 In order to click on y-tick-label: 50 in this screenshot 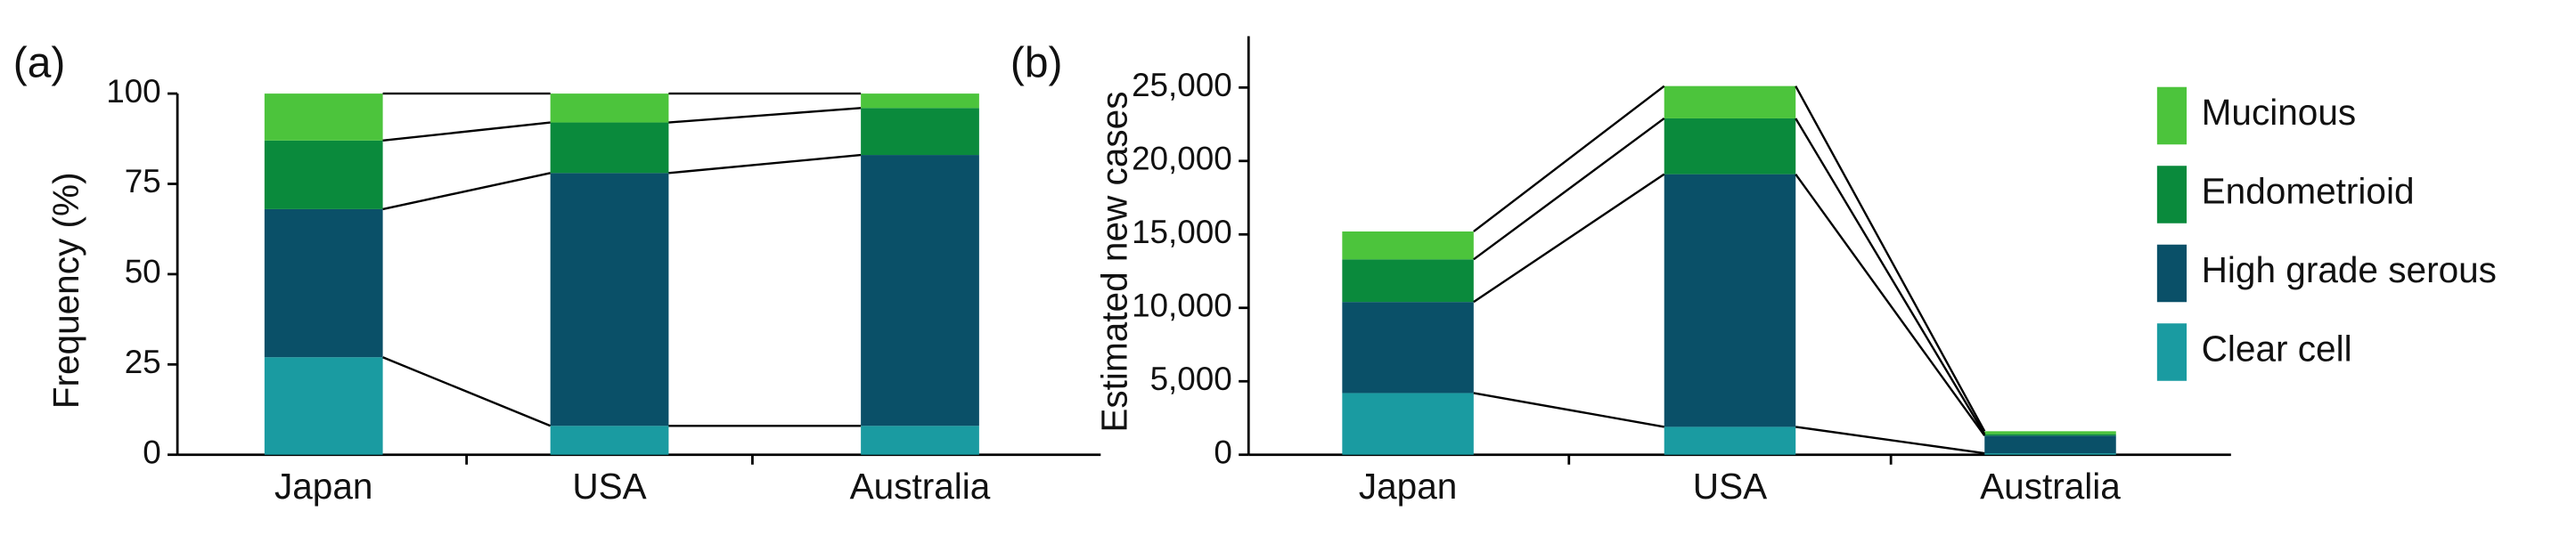, I will do `click(143, 272)`.